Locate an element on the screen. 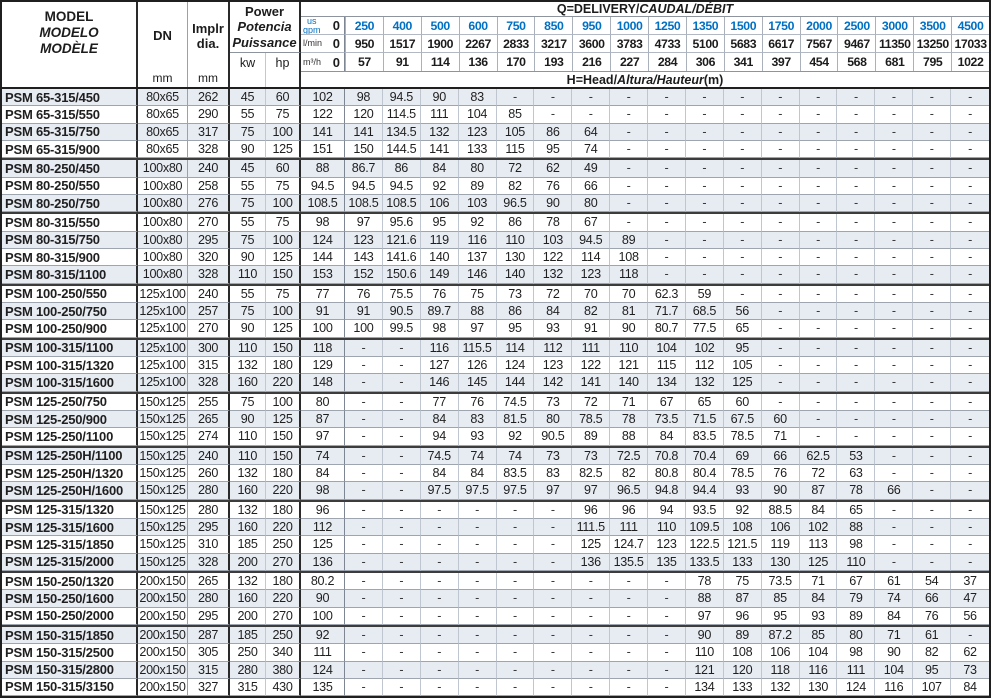 Image resolution: width=991 pixels, height=698 pixels. model-name: PSM 125-250H/1100 is located at coordinates (70, 456).